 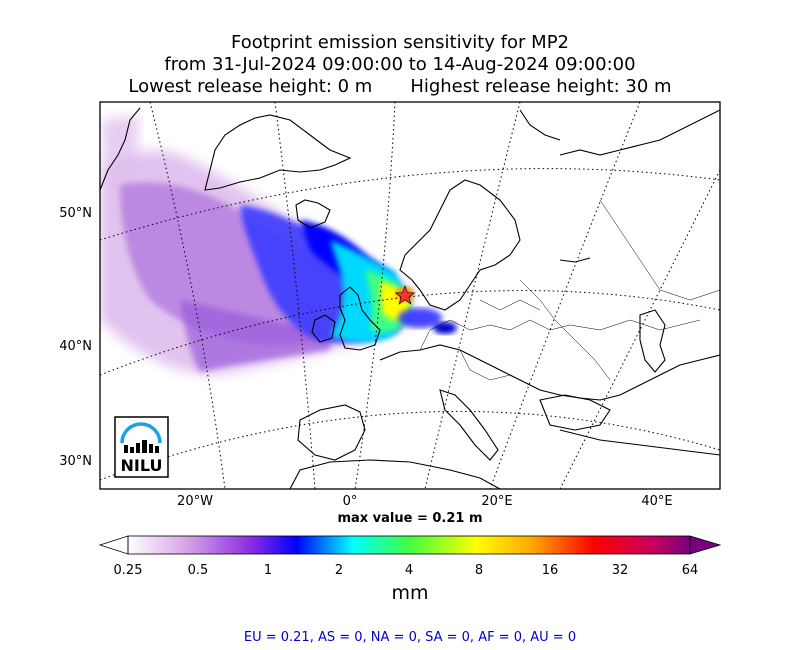 I want to click on max-value-label: max value = 0.21 m, so click(x=410, y=518).